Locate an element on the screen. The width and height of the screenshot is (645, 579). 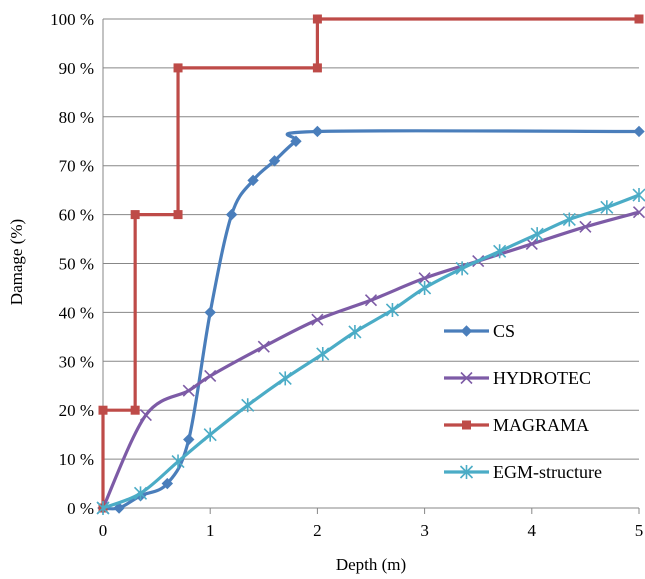
legend-label: MAGRAMA is located at coordinates (541, 425).